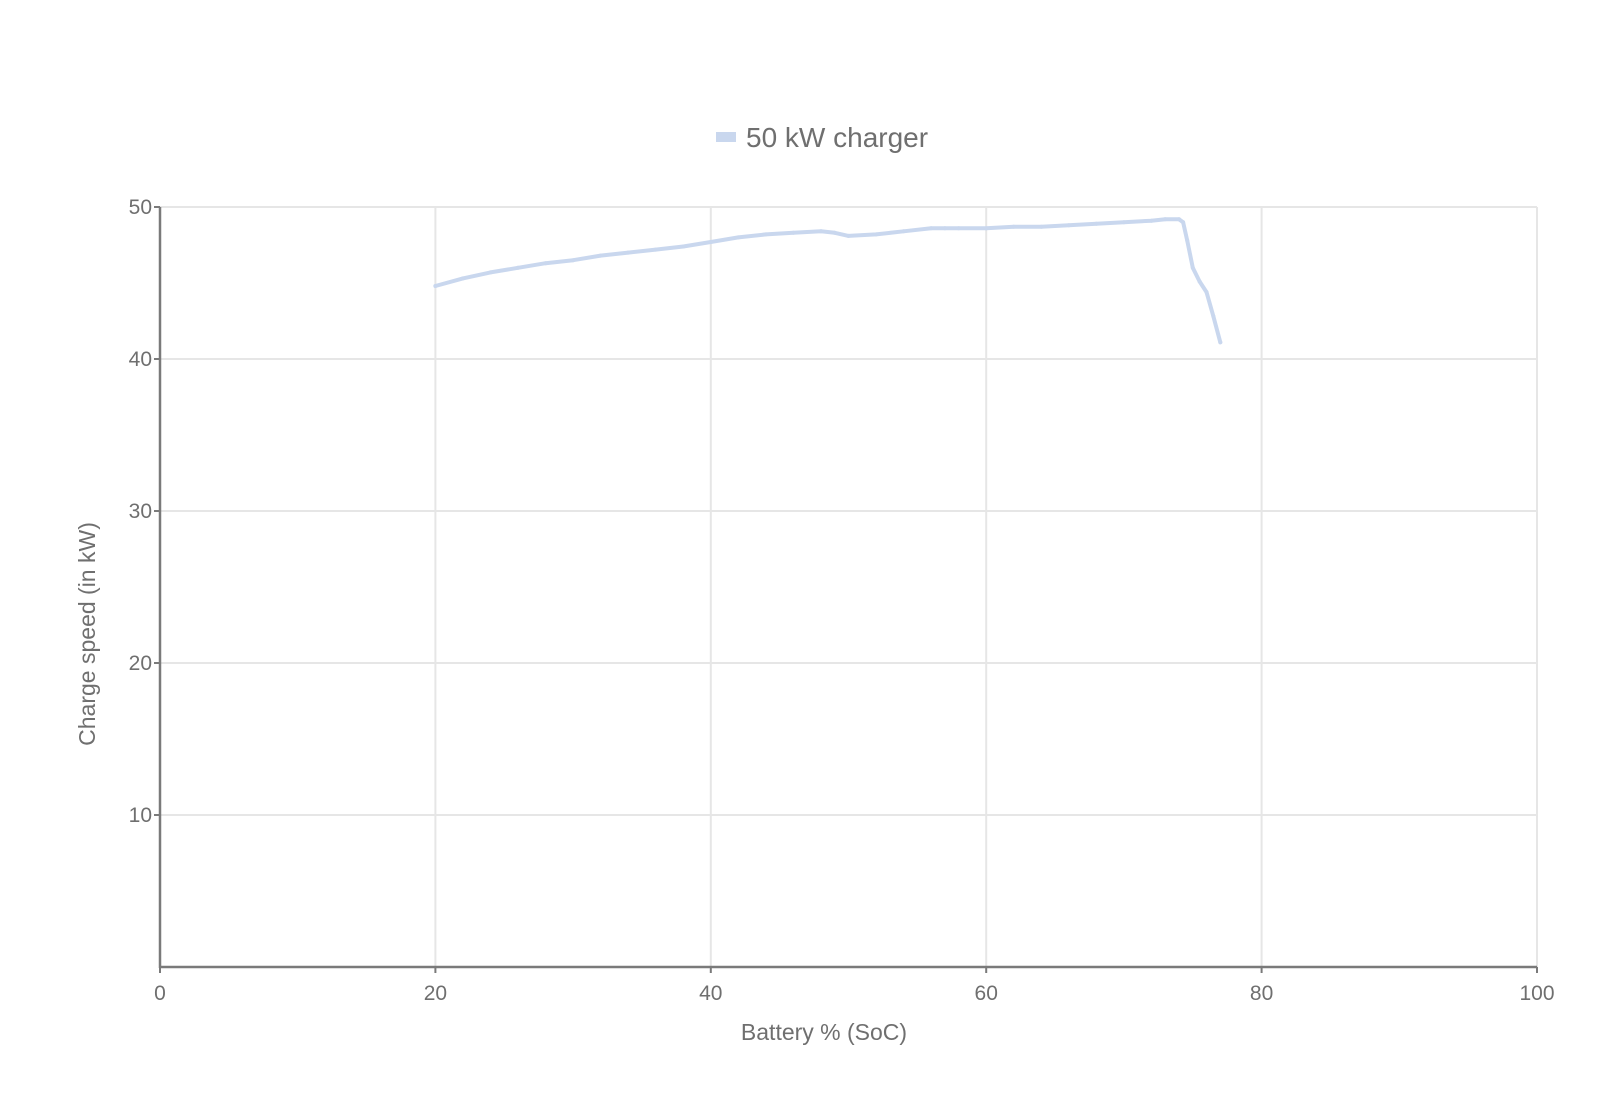  I want to click on y-tick-label: 10, so click(140, 815).